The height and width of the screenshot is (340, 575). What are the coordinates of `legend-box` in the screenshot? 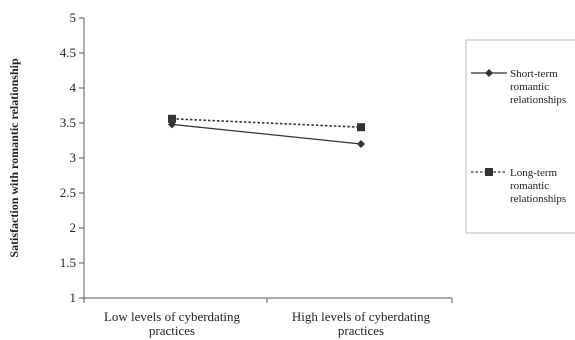 It's located at (520, 136).